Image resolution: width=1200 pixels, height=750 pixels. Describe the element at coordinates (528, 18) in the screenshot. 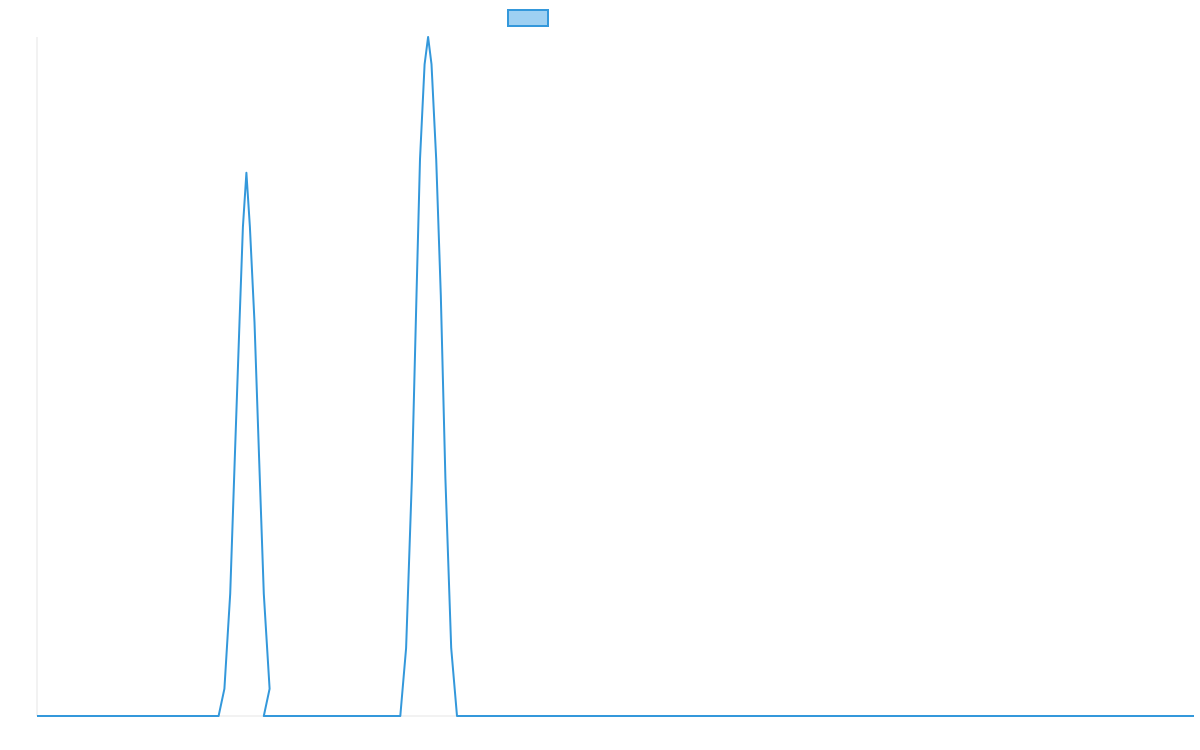

I see `legend-swatch` at that location.